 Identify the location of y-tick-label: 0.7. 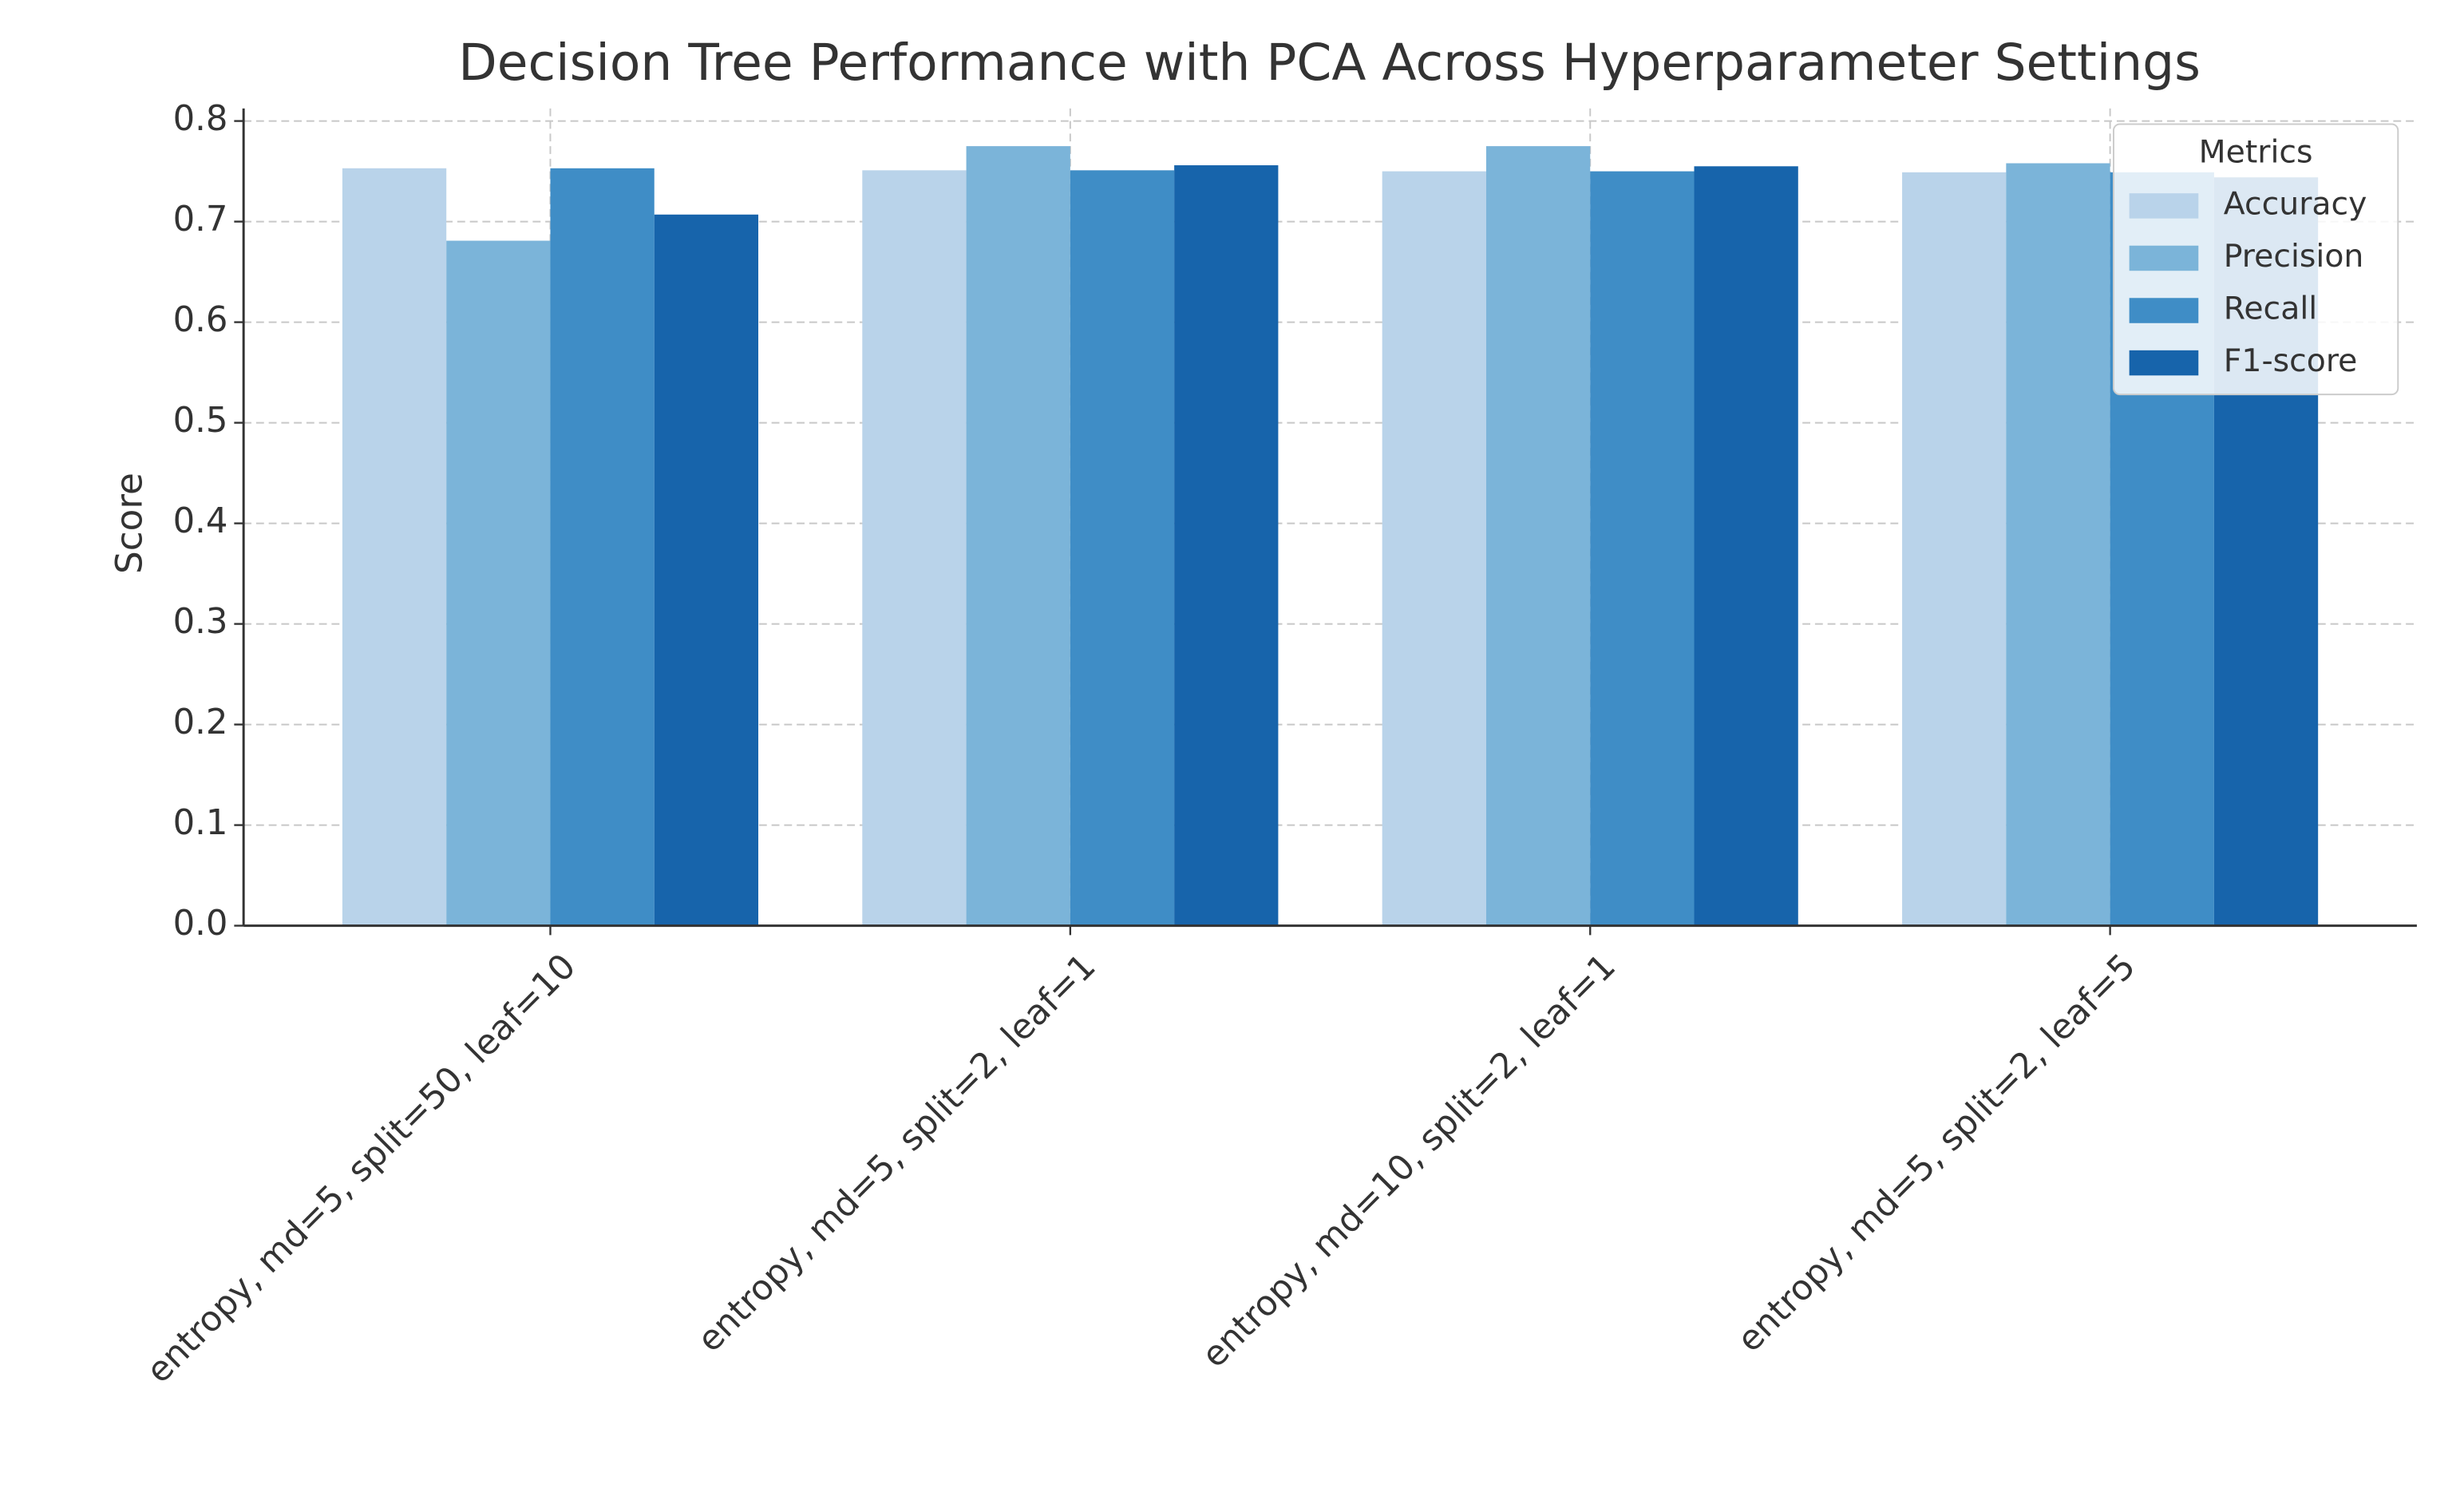
(201, 219).